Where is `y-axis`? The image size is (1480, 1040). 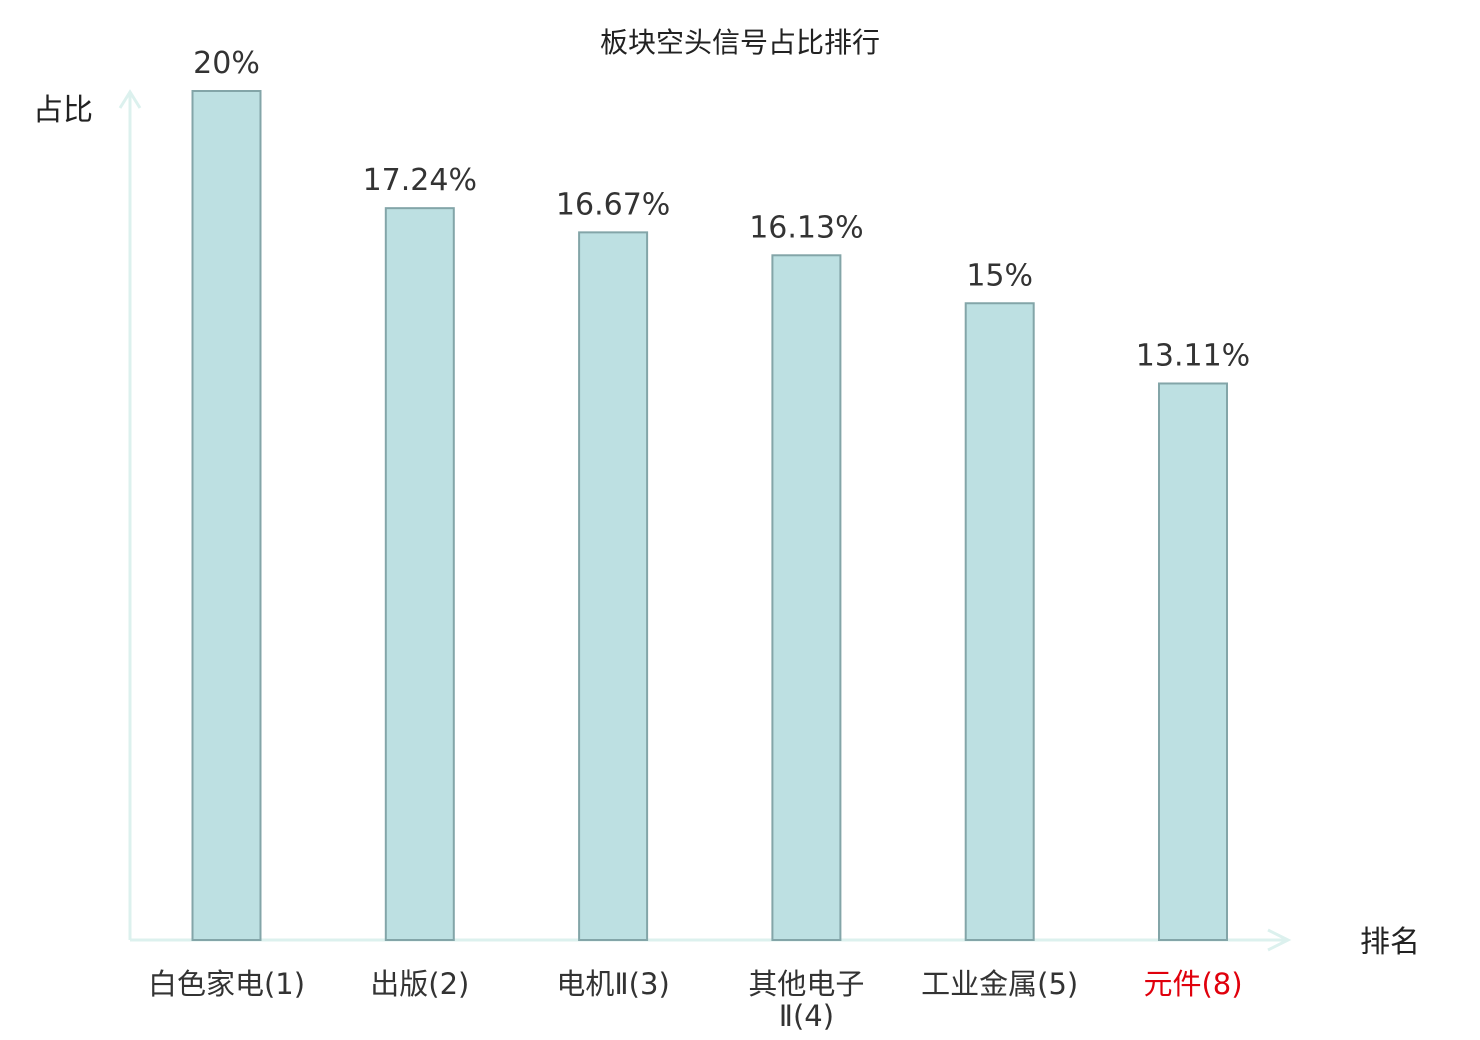
y-axis is located at coordinates (130, 514).